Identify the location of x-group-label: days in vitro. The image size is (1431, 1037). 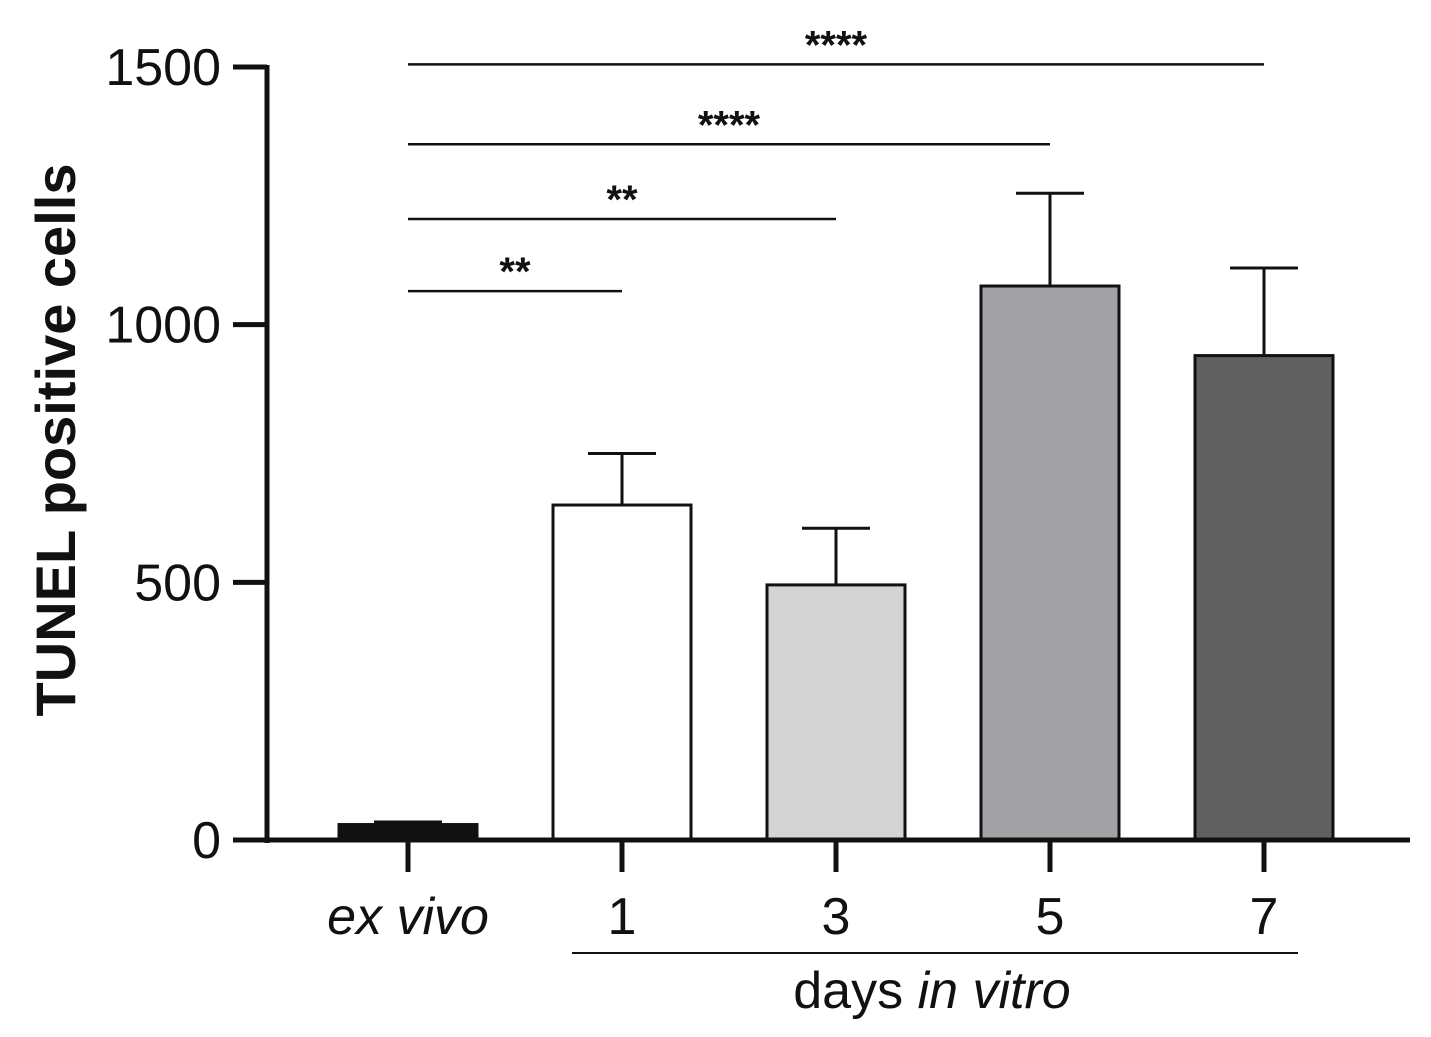
(931, 991).